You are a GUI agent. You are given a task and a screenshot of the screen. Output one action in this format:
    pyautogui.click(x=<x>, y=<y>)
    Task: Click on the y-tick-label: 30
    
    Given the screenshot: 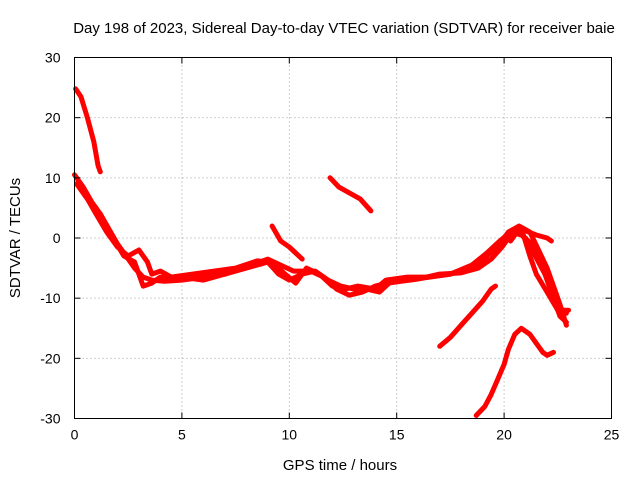 What is the action you would take?
    pyautogui.click(x=53, y=58)
    